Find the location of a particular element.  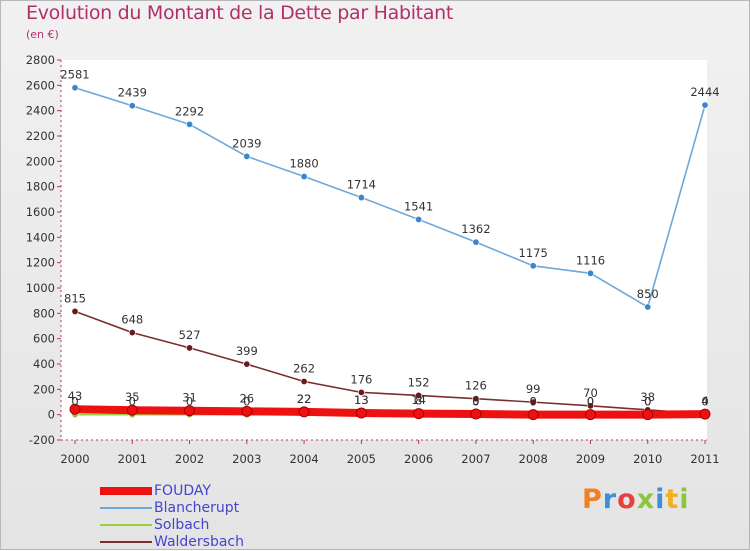

data-label-waldersbach: 648 is located at coordinates (132, 320).